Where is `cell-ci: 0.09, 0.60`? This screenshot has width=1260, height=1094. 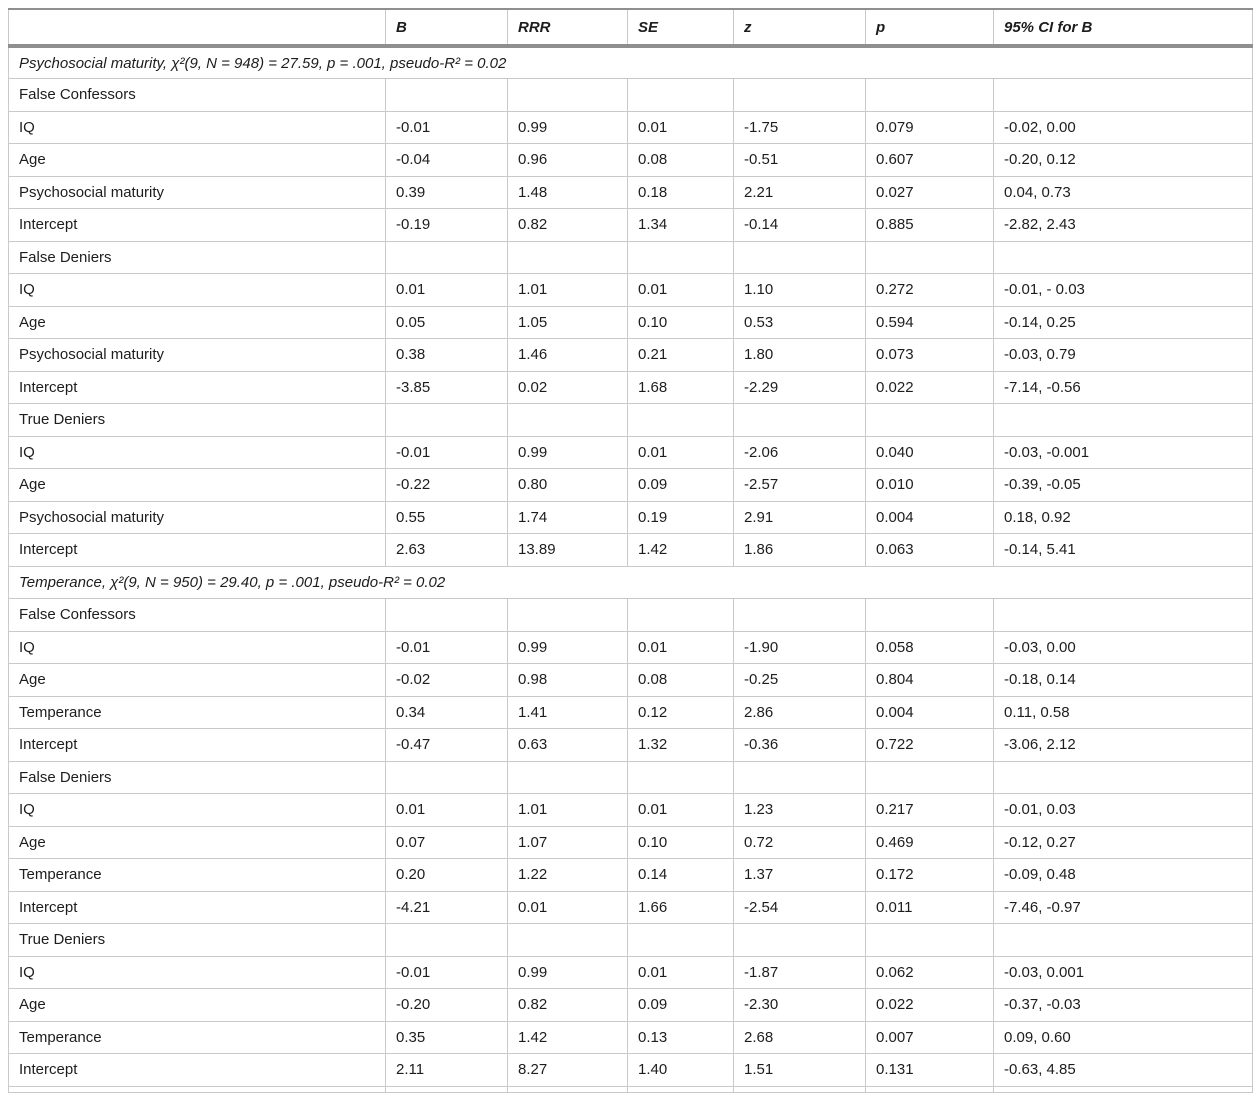
cell-ci: 0.09, 0.60 is located at coordinates (1123, 1037).